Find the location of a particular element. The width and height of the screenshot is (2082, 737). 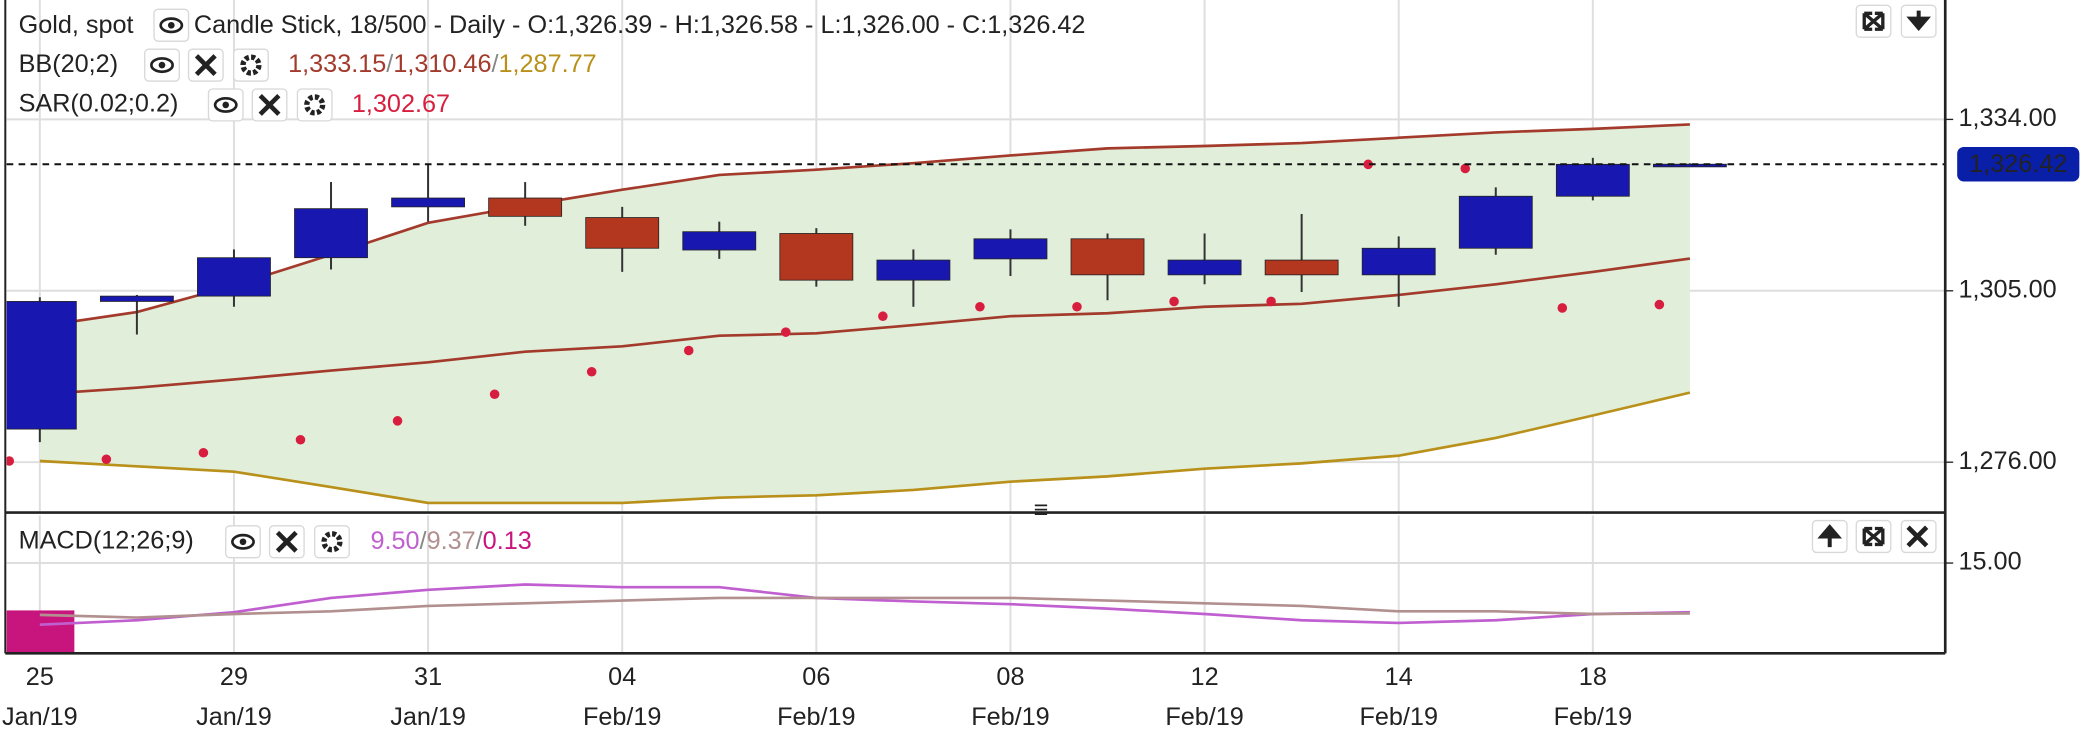

indicator-value: 1,302.67 is located at coordinates (401, 104).